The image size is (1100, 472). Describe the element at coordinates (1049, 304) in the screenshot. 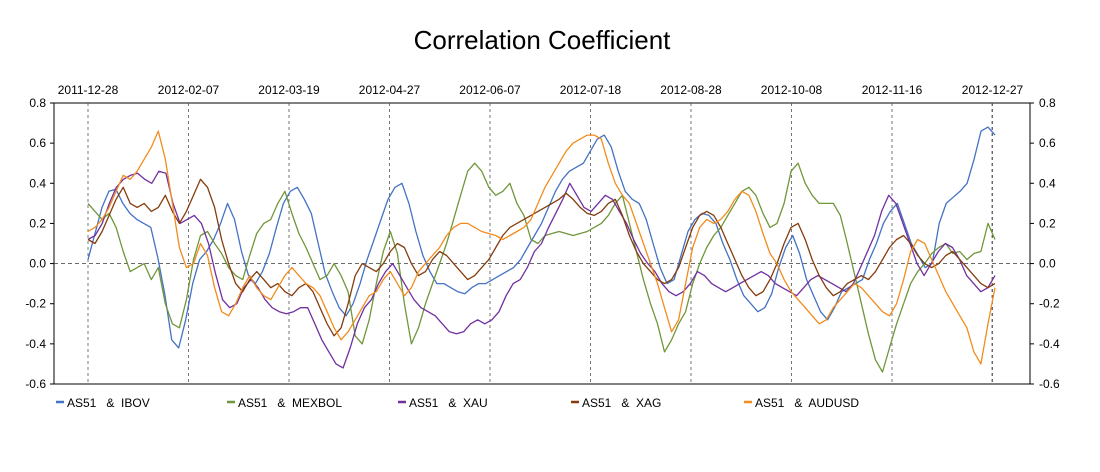

I see `y-tick-label-right: -0.2` at that location.